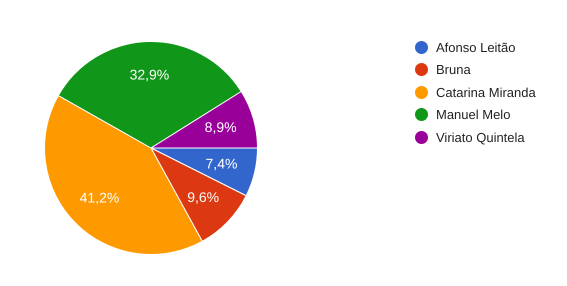 The width and height of the screenshot is (567, 286). I want to click on legend-label: Bruna, so click(453, 70).